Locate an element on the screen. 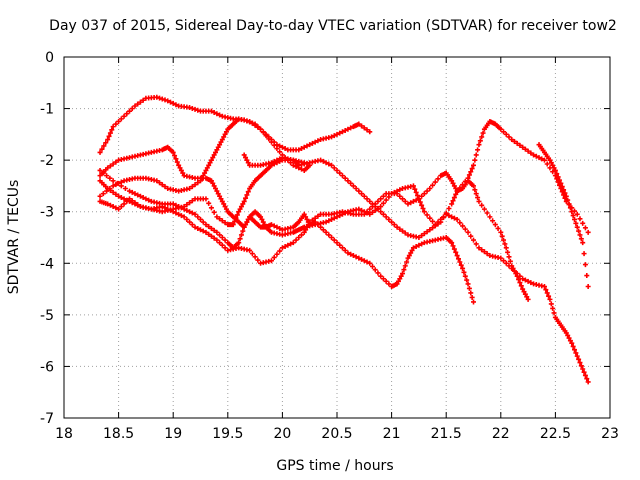 The width and height of the screenshot is (640, 480). y-tick-label: -4 is located at coordinates (47, 264).